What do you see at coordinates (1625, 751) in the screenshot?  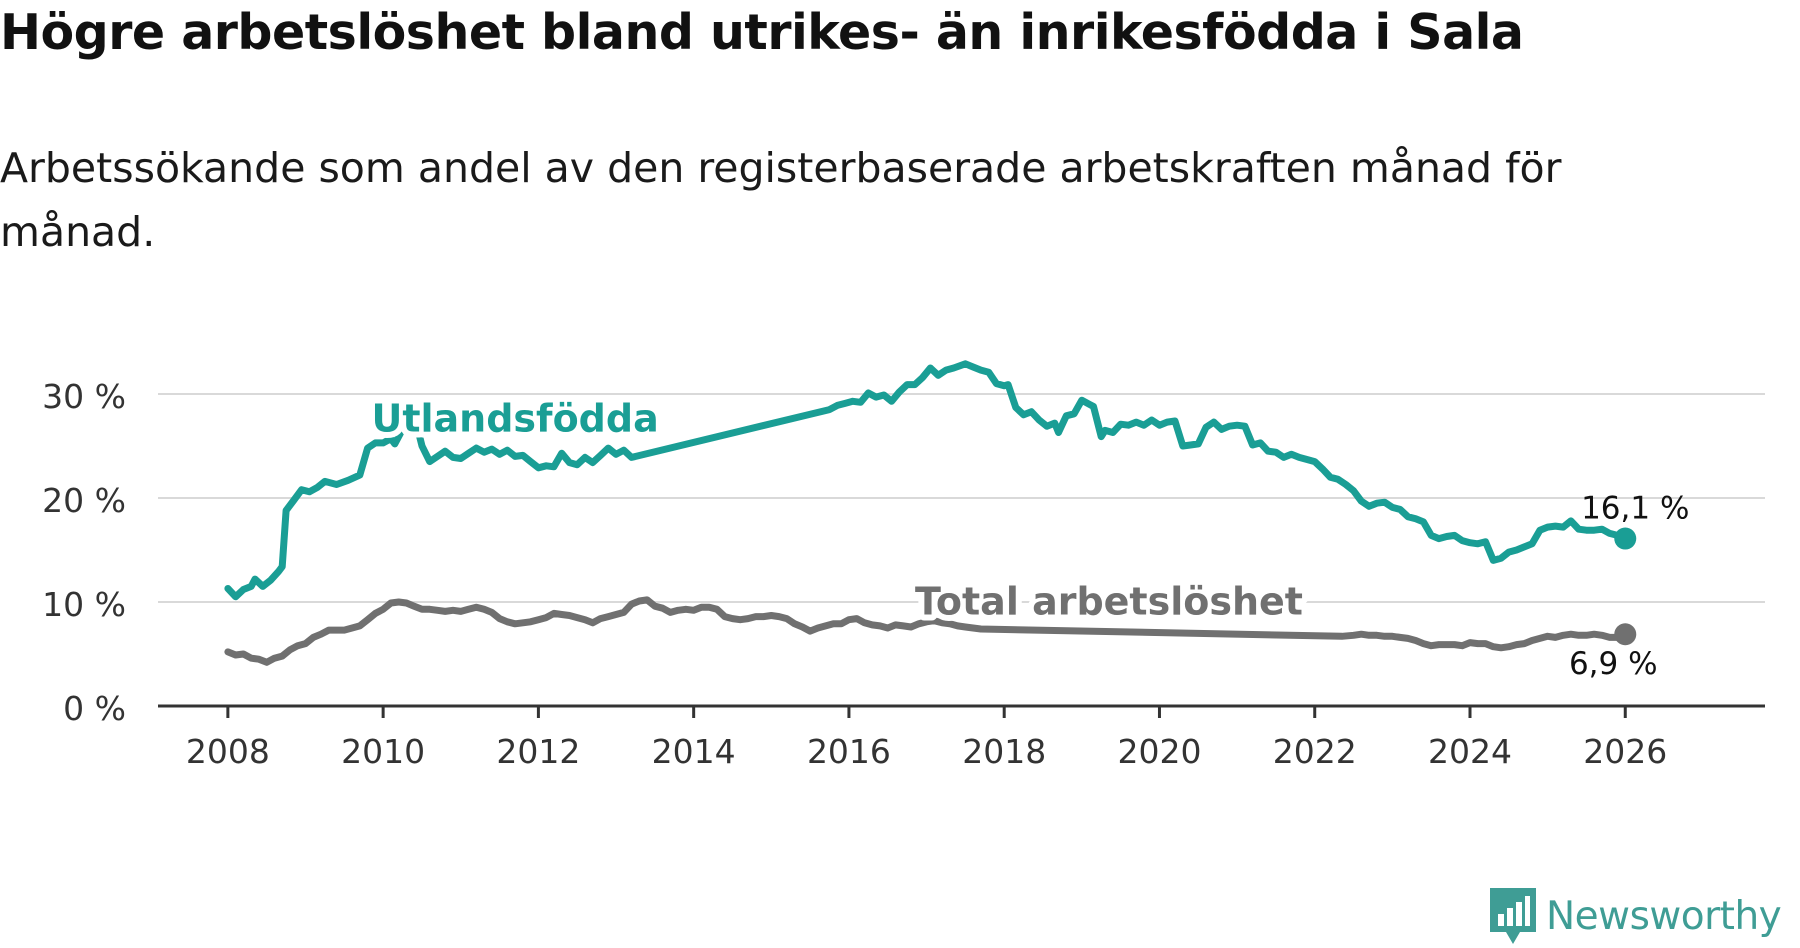 I see `x-tick-label: 2026` at bounding box center [1625, 751].